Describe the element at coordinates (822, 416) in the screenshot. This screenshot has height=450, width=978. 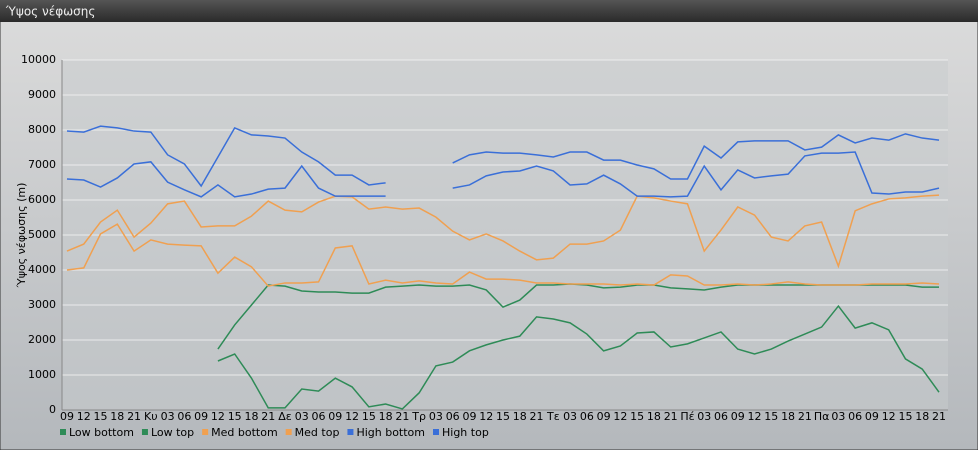
I see `x-tick-label: Πα` at that location.